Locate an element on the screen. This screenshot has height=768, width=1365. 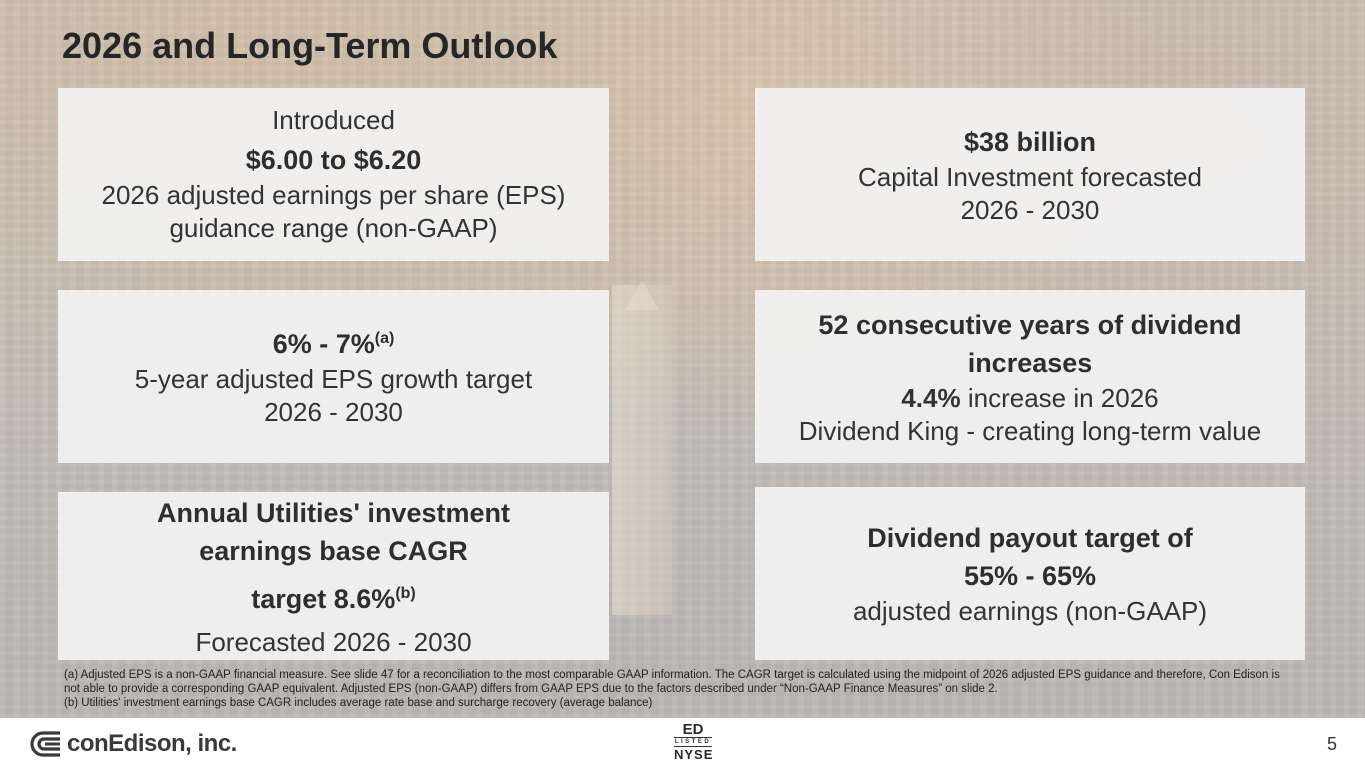
listed-label: LISTED is located at coordinates (693, 742).